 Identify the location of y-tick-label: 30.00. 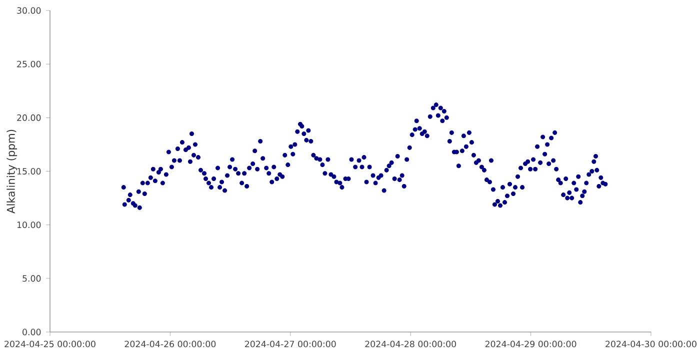
(29, 10).